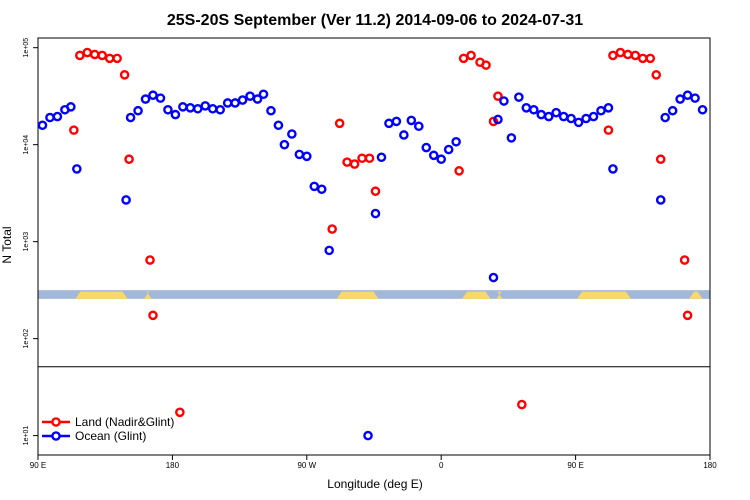 This screenshot has width=750, height=500. Describe the element at coordinates (306, 465) in the screenshot. I see `x-tick-label: 90 W` at that location.